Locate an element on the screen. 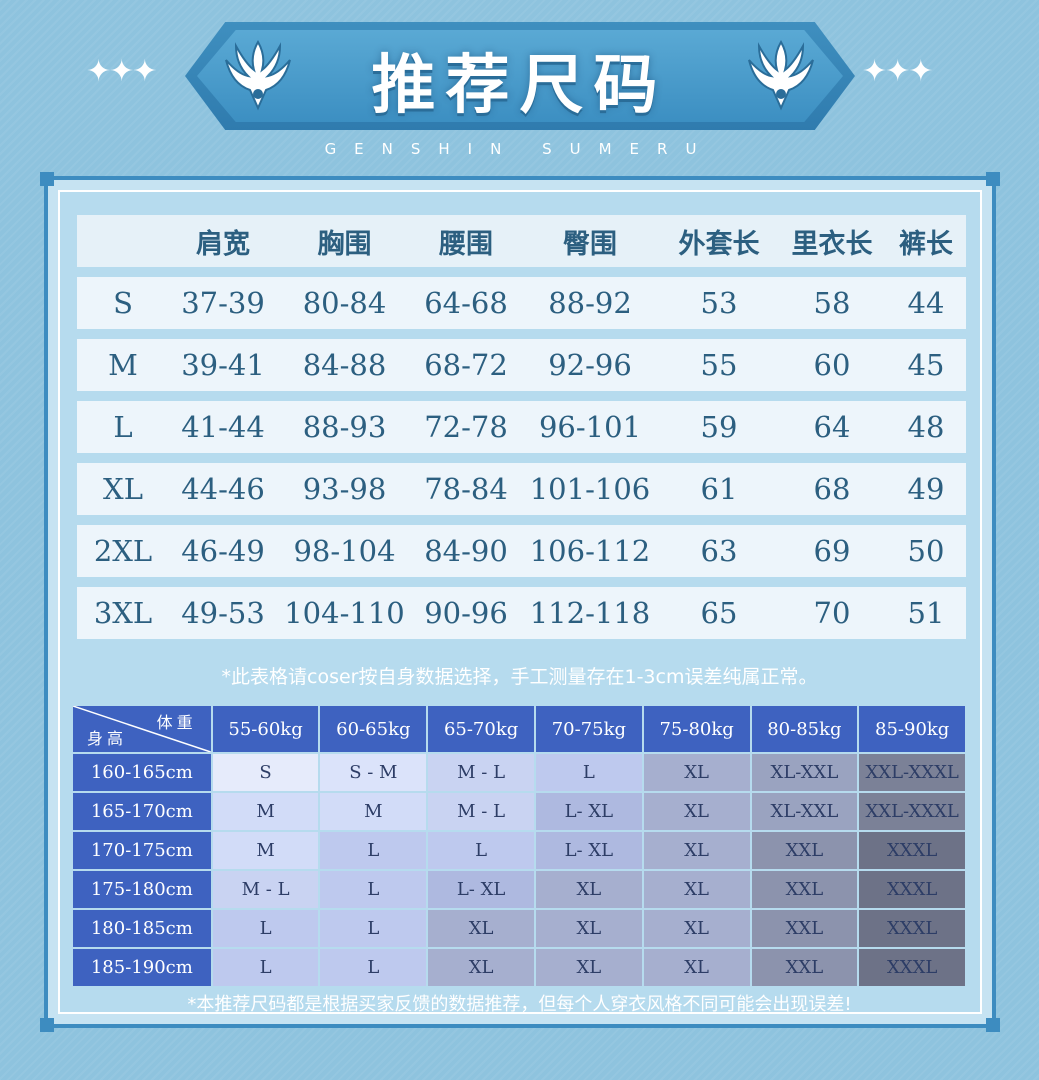 Image resolution: width=1039 pixels, height=1080 pixels. measurement-note: *此表格请coser按自身数据选择，手工测量存在1-3cm误差纯属正常。 is located at coordinates (519, 677).